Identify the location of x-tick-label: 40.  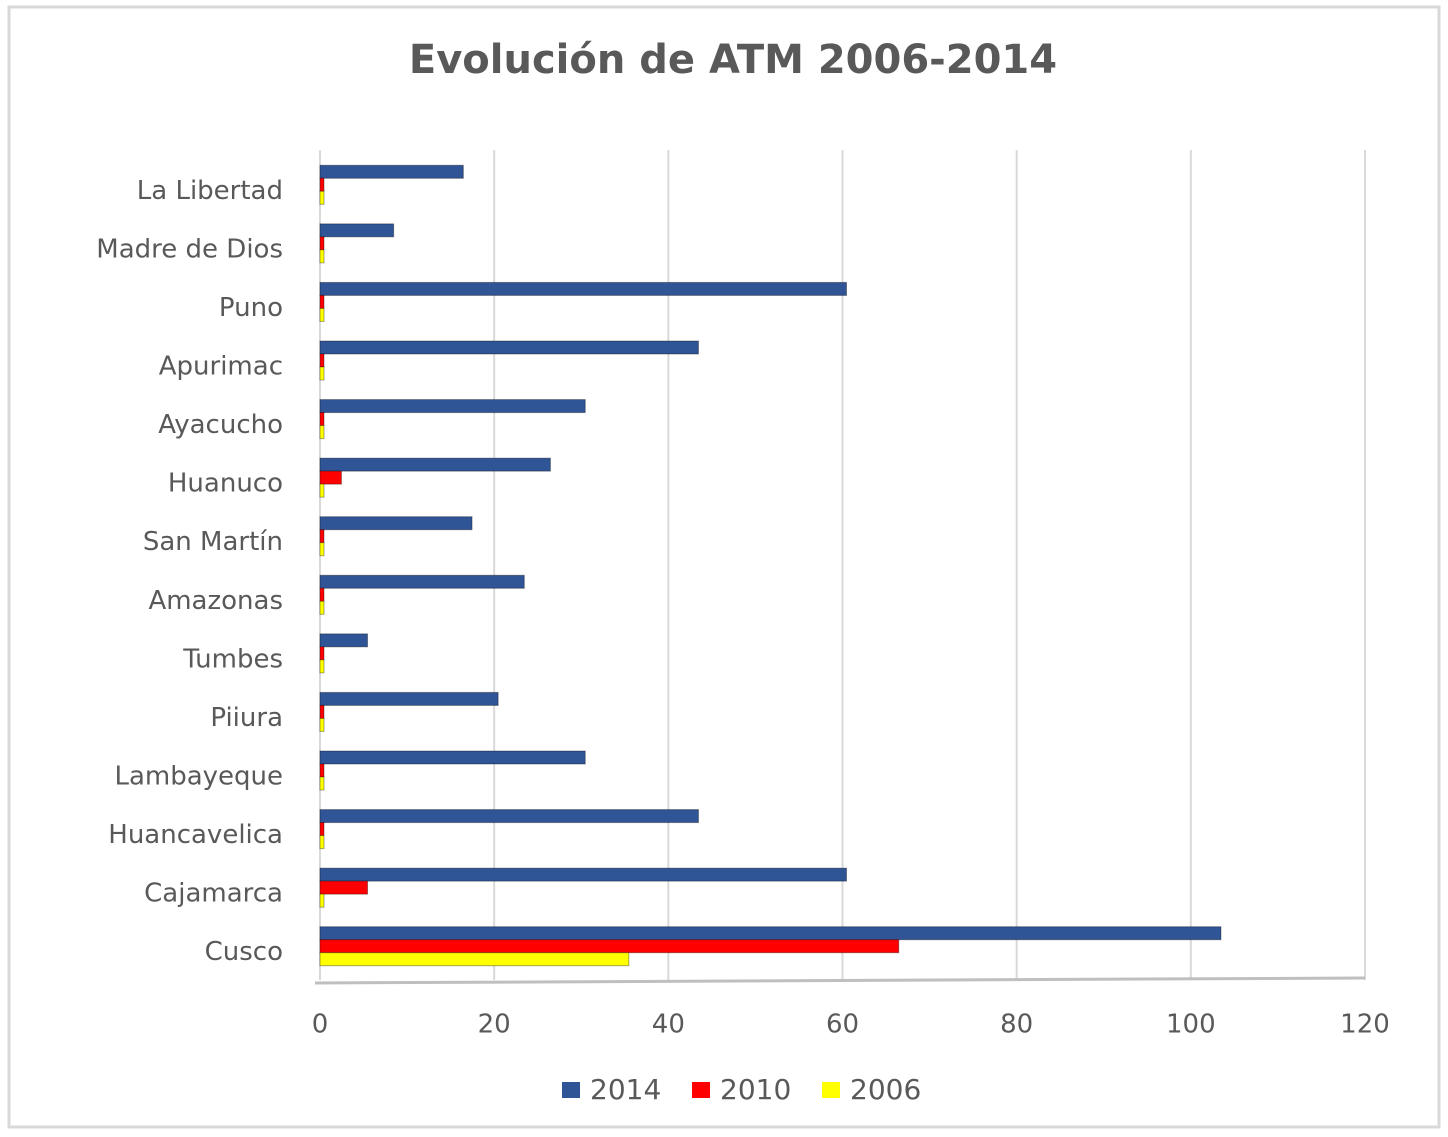
(668, 1025).